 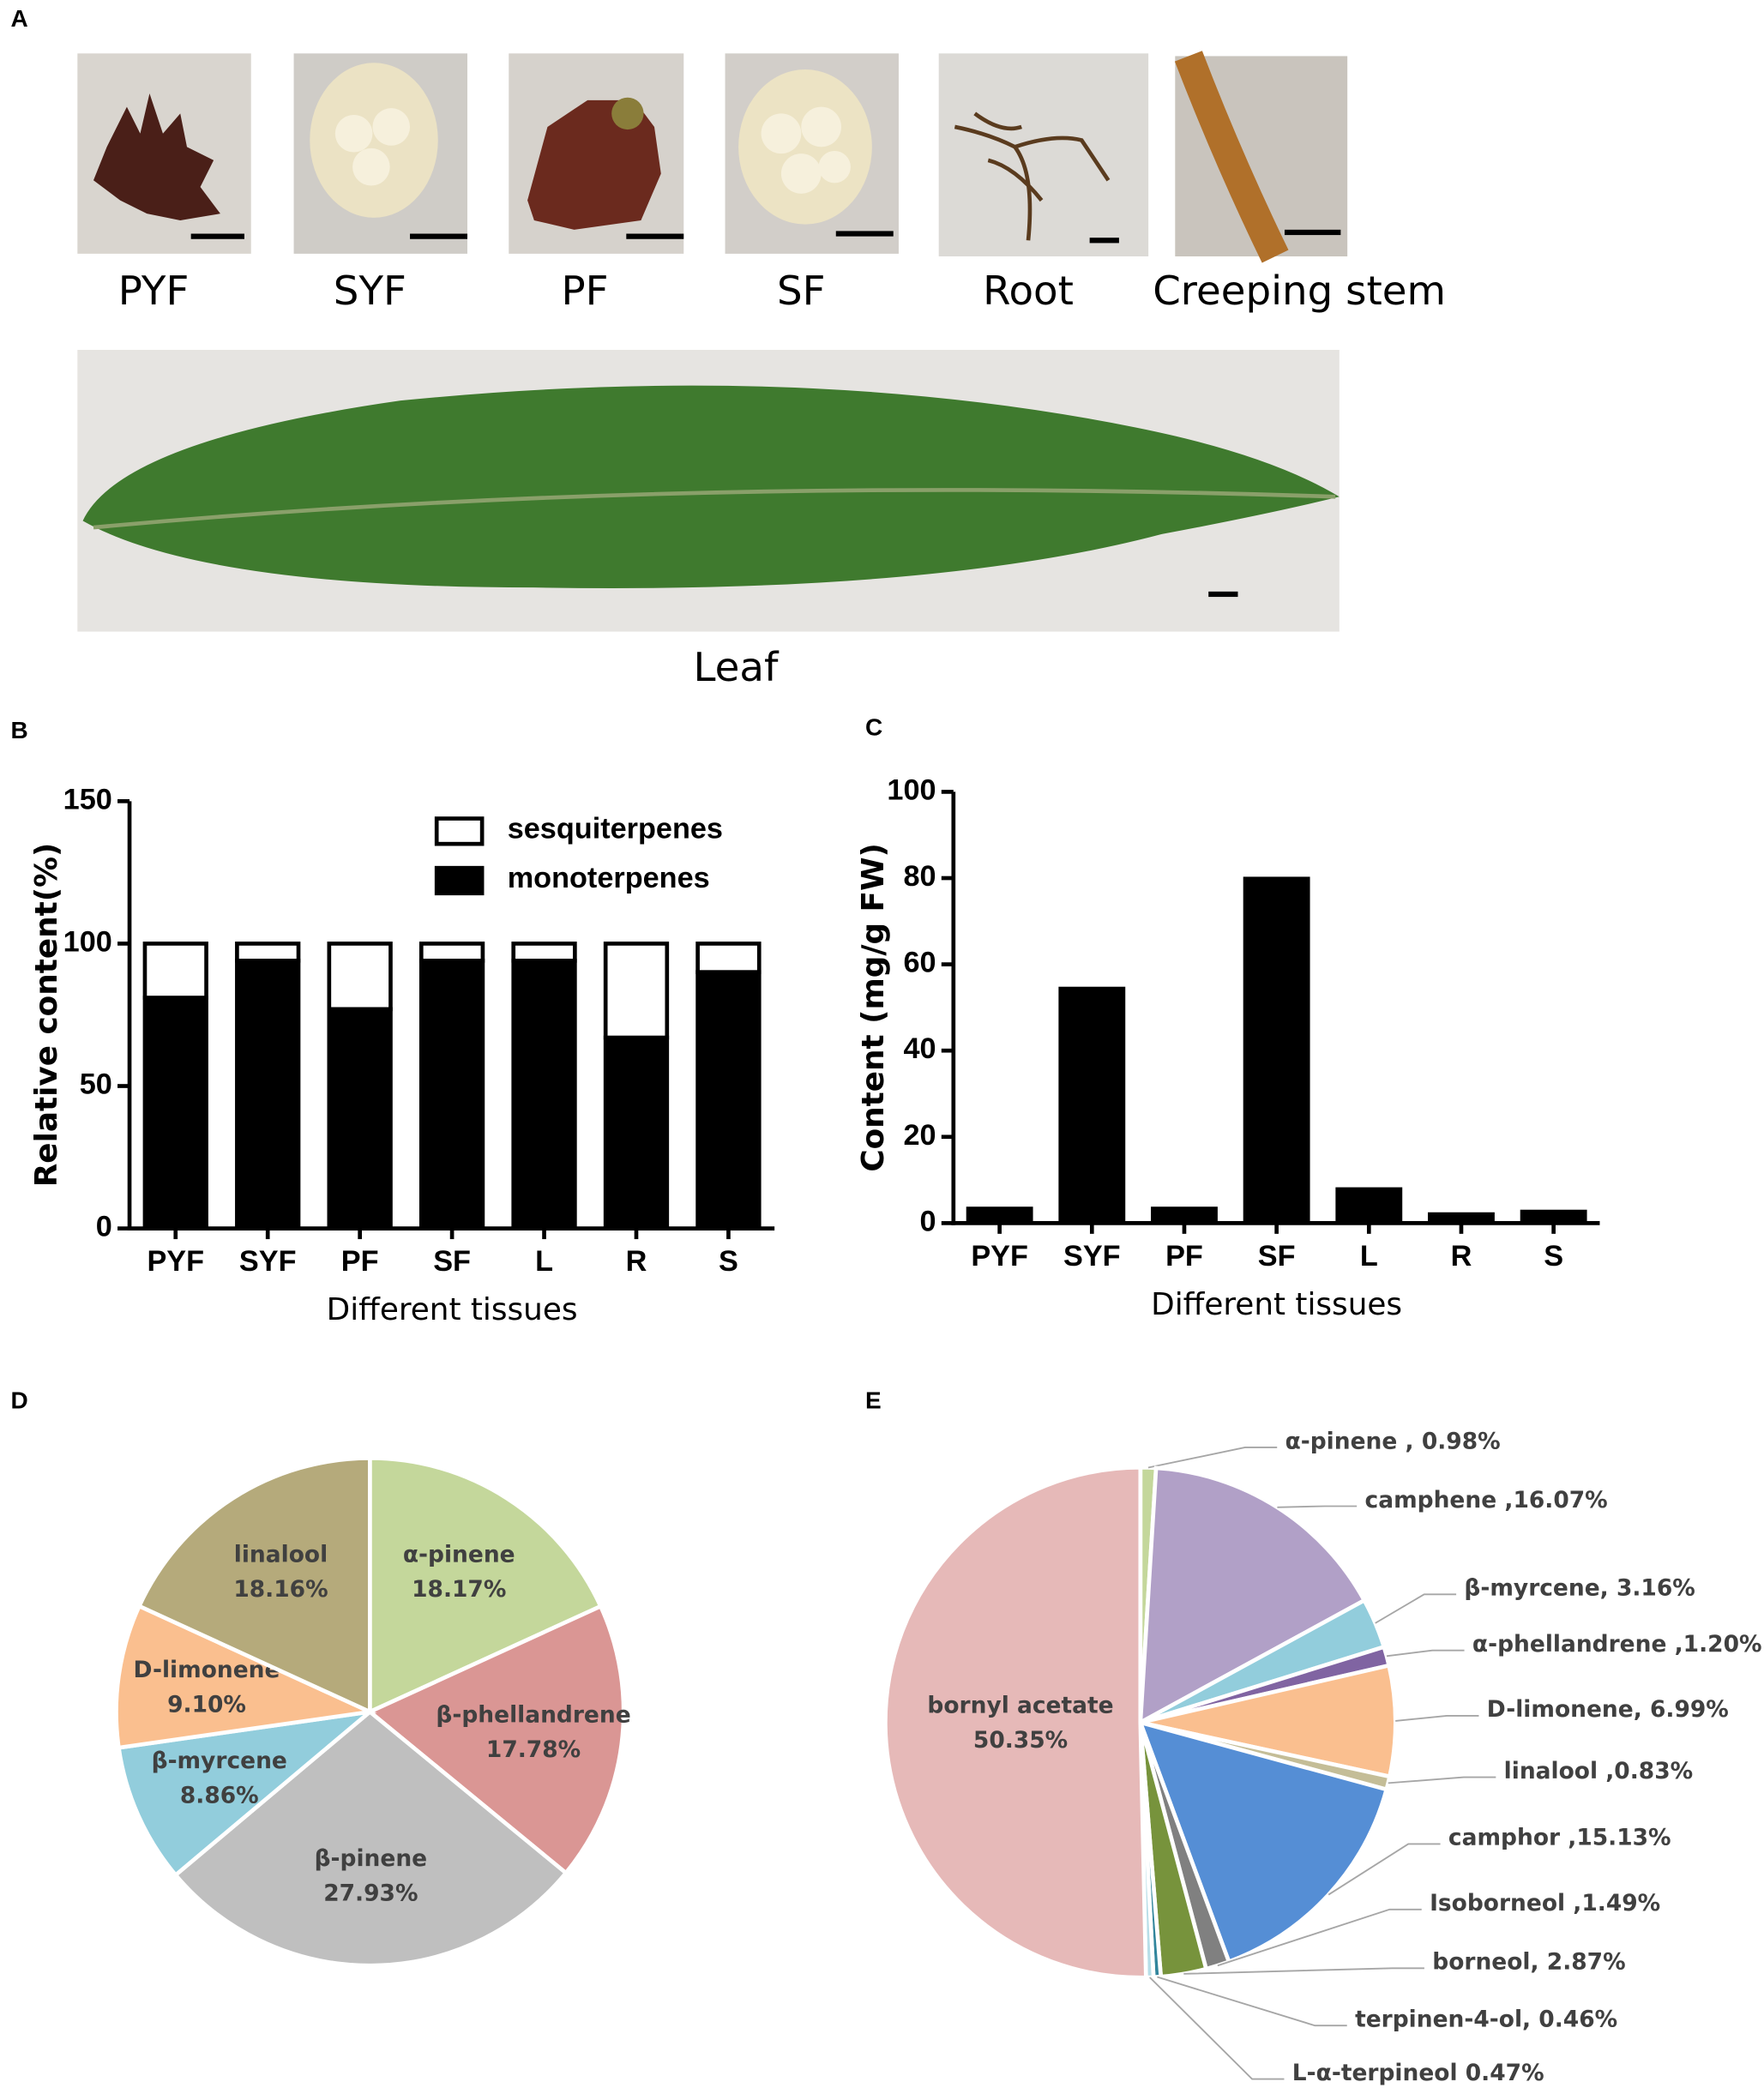 What do you see at coordinates (533, 1714) in the screenshot?
I see `slice-name: β-phellandrene` at bounding box center [533, 1714].